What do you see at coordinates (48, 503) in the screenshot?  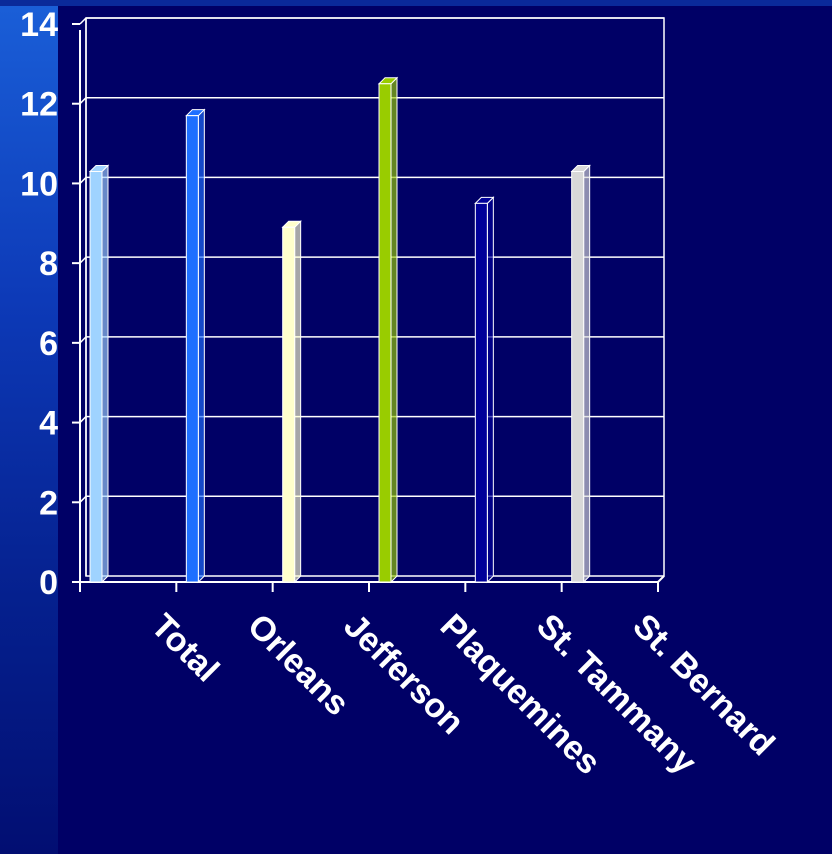 I see `y-tick-label: 2` at bounding box center [48, 503].